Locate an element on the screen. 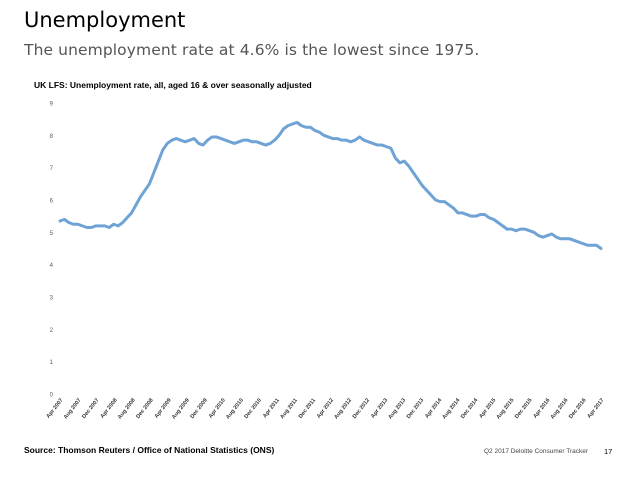 The image size is (638, 479). x-tick-label: Dec 2013 is located at coordinates (415, 409).